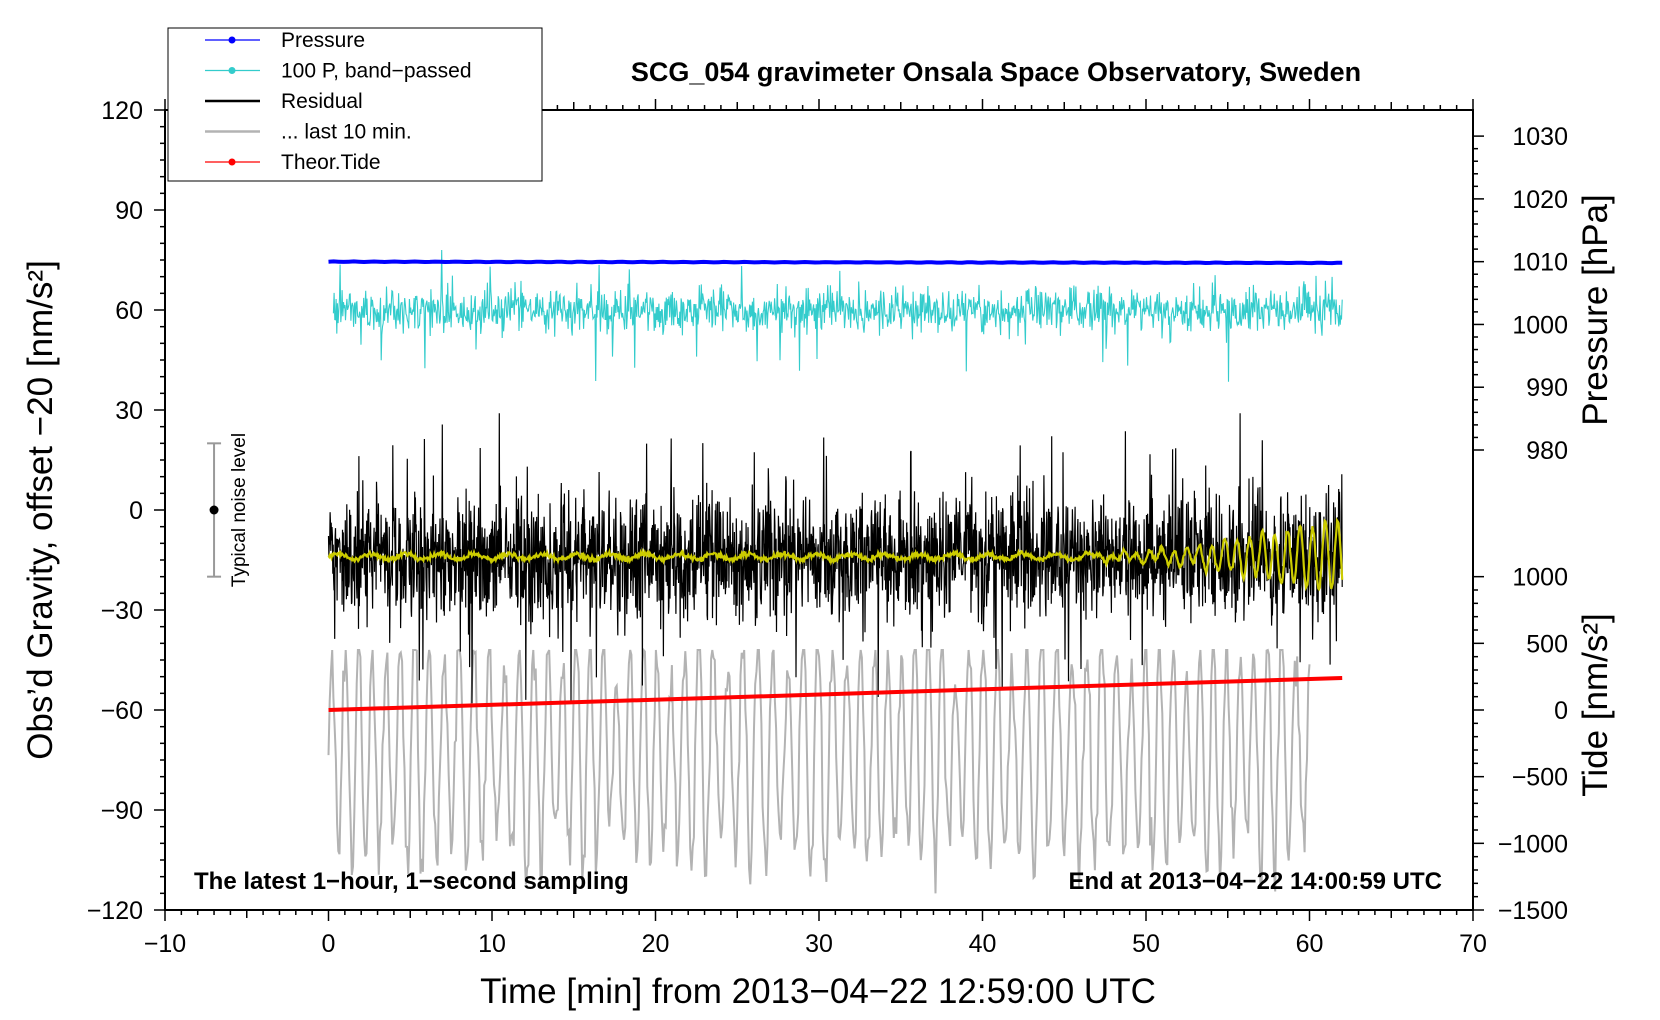 This screenshot has width=1660, height=1020. I want to click on x-tick-label: 70, so click(1473, 944).